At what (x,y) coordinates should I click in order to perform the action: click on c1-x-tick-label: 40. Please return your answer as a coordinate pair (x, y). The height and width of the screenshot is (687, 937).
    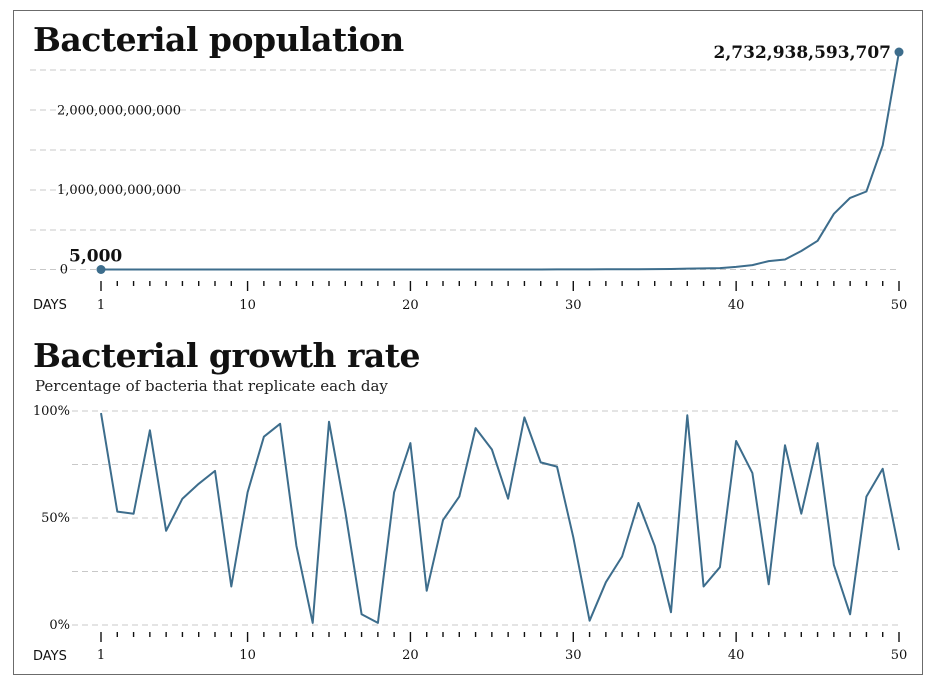
    Looking at the image, I should click on (736, 305).